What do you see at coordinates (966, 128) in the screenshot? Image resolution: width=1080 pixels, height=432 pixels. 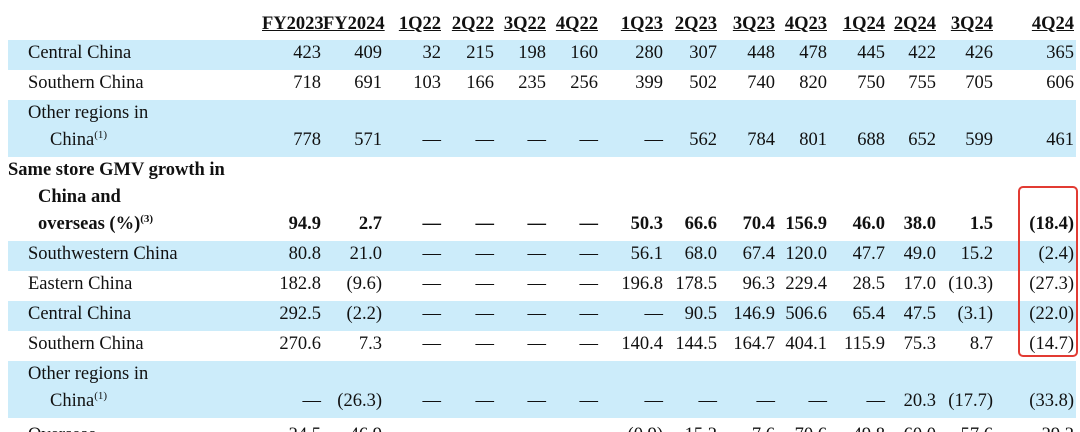 I see `cell-value: 599` at bounding box center [966, 128].